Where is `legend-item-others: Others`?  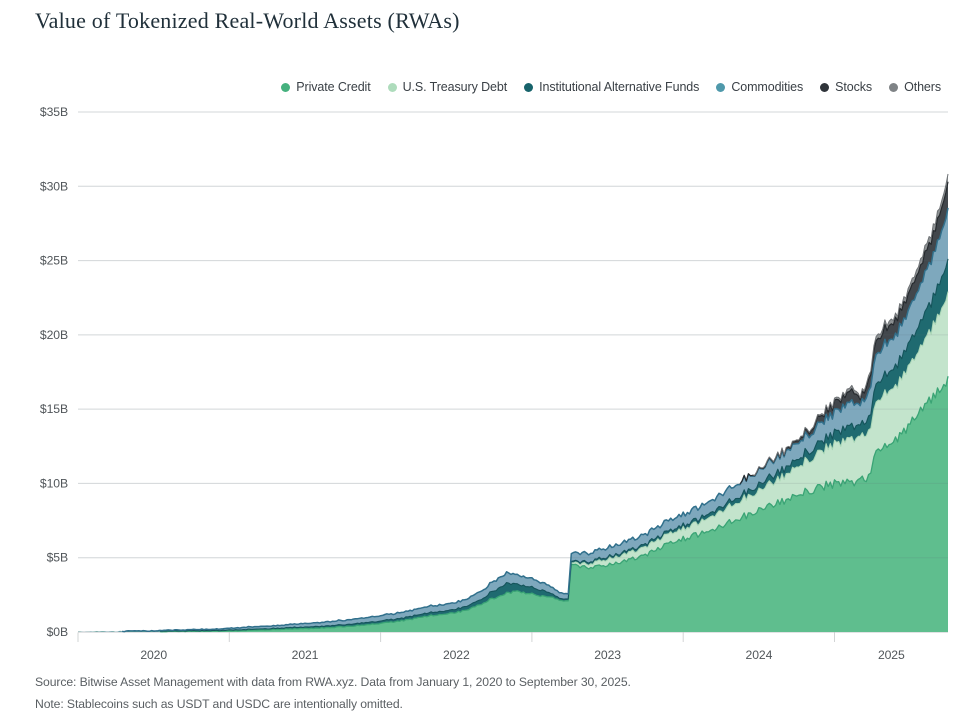 legend-item-others: Others is located at coordinates (915, 87).